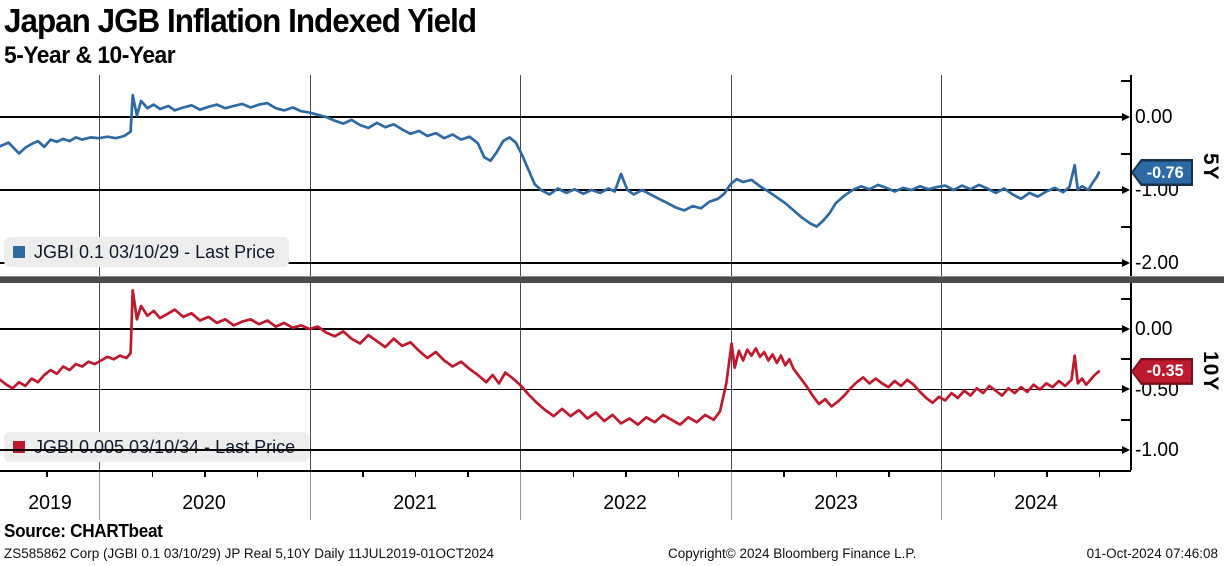 This screenshot has height=566, width=1224. What do you see at coordinates (1210, 166) in the screenshot?
I see `axis-title-5y: 5Y` at bounding box center [1210, 166].